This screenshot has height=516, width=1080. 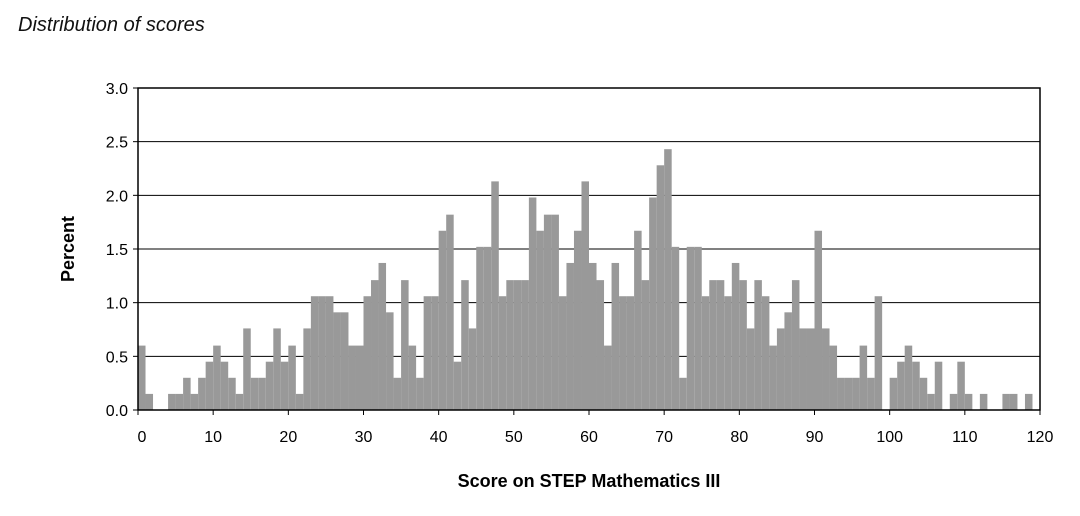 I want to click on x-tick-label: 100, so click(x=889, y=437).